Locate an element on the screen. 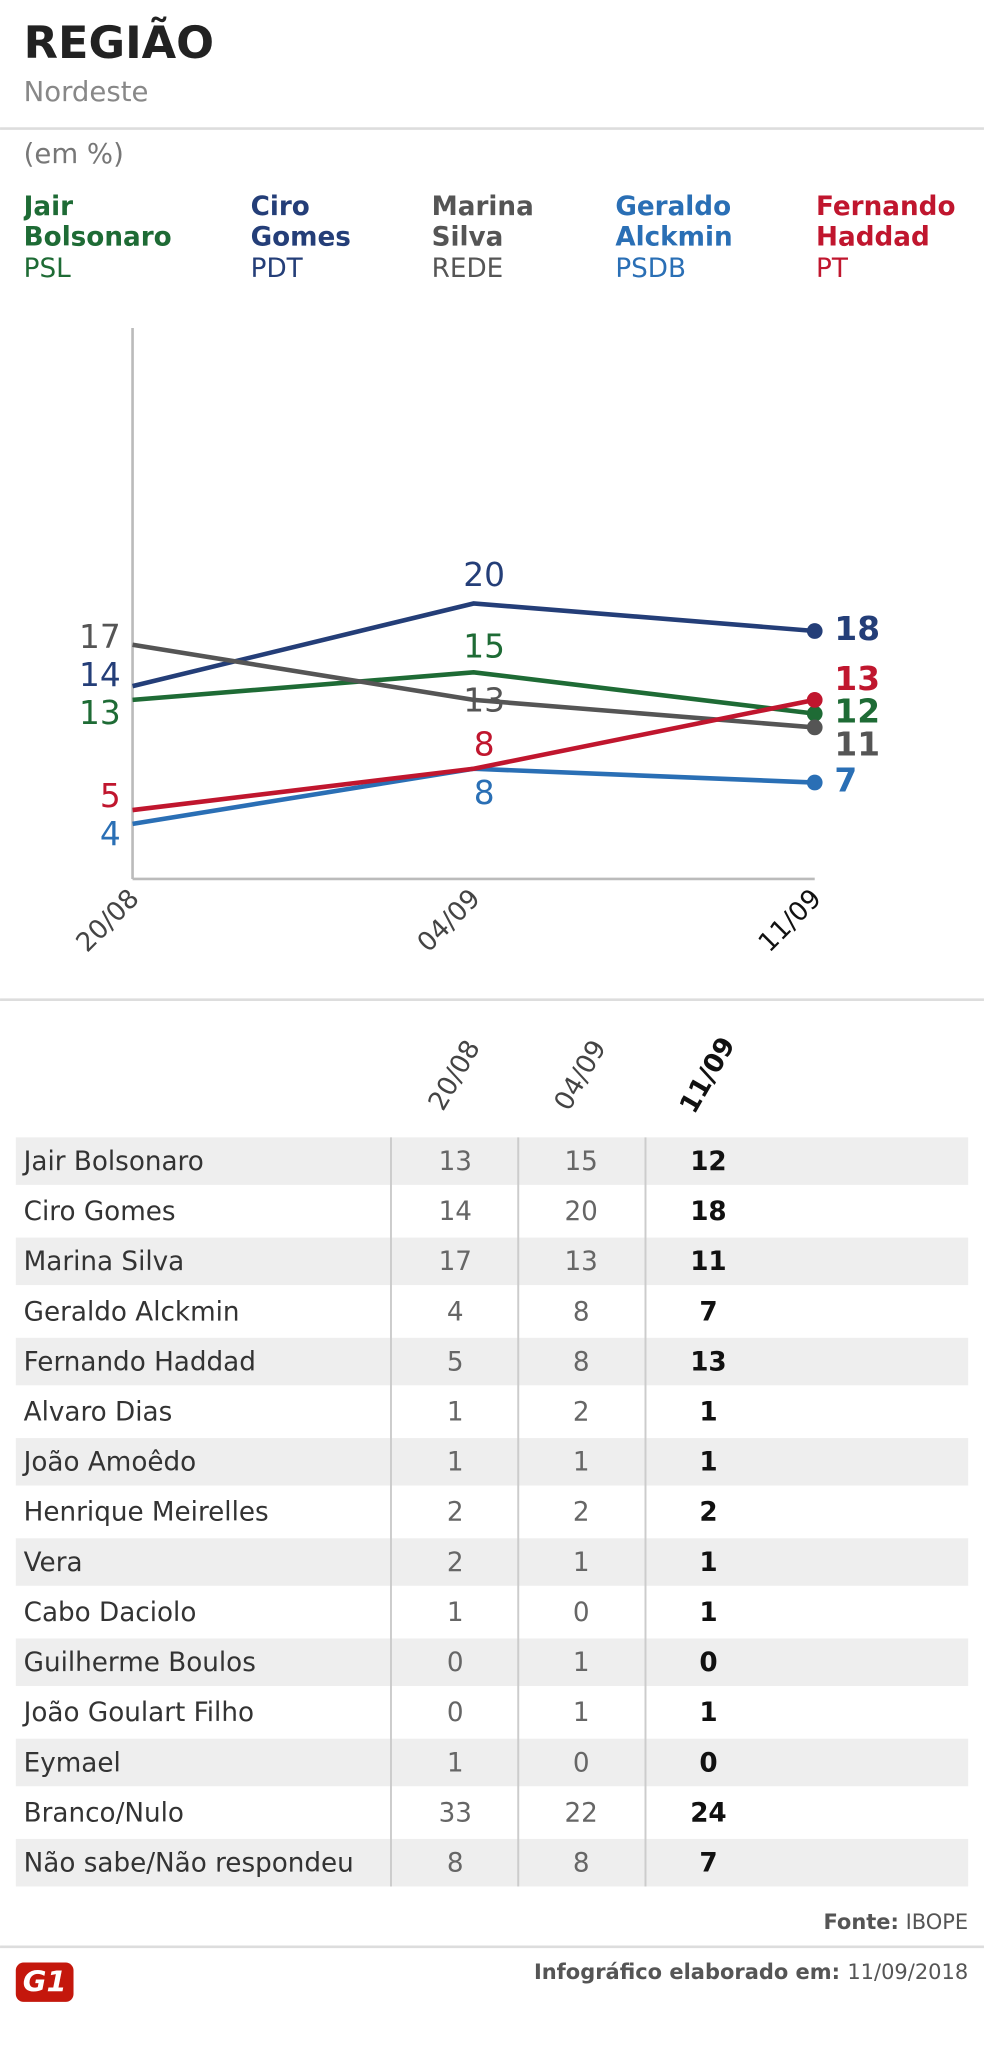 The width and height of the screenshot is (984, 2057). cell: 4 is located at coordinates (455, 1312).